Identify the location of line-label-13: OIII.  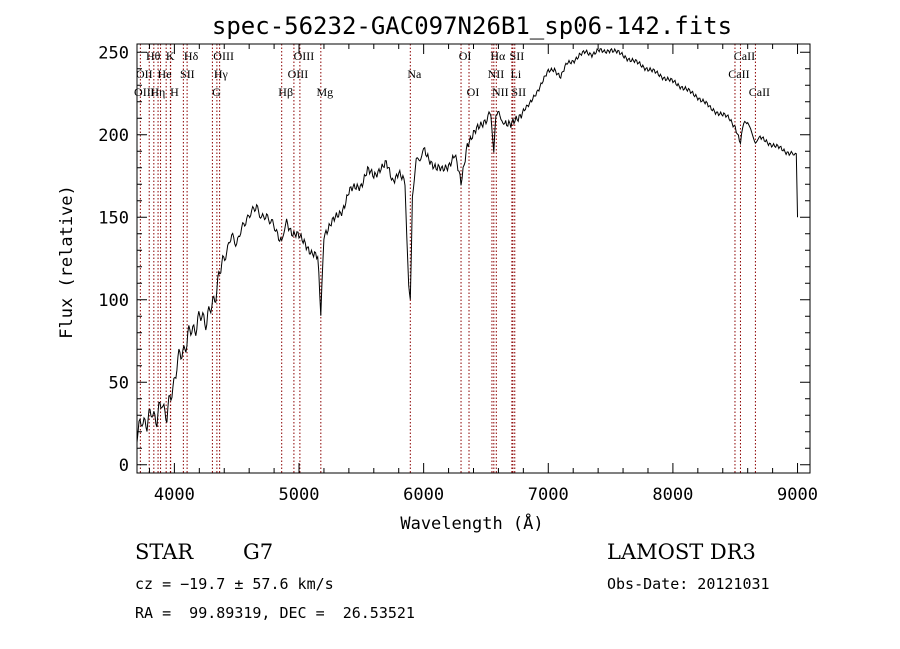
(298, 74).